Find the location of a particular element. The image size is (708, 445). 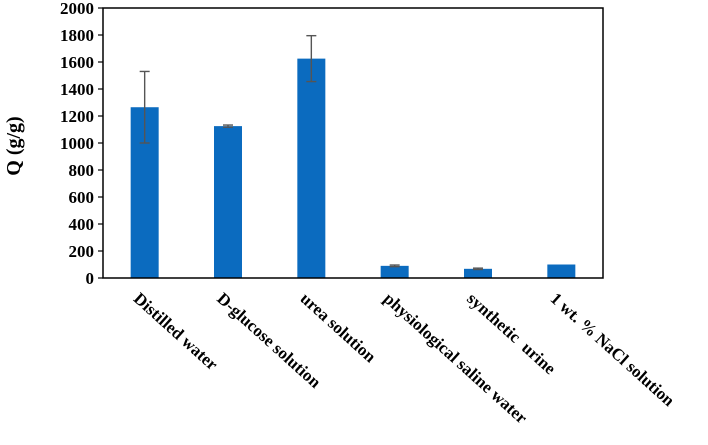

y-tick-label: 0 is located at coordinates (90, 278).